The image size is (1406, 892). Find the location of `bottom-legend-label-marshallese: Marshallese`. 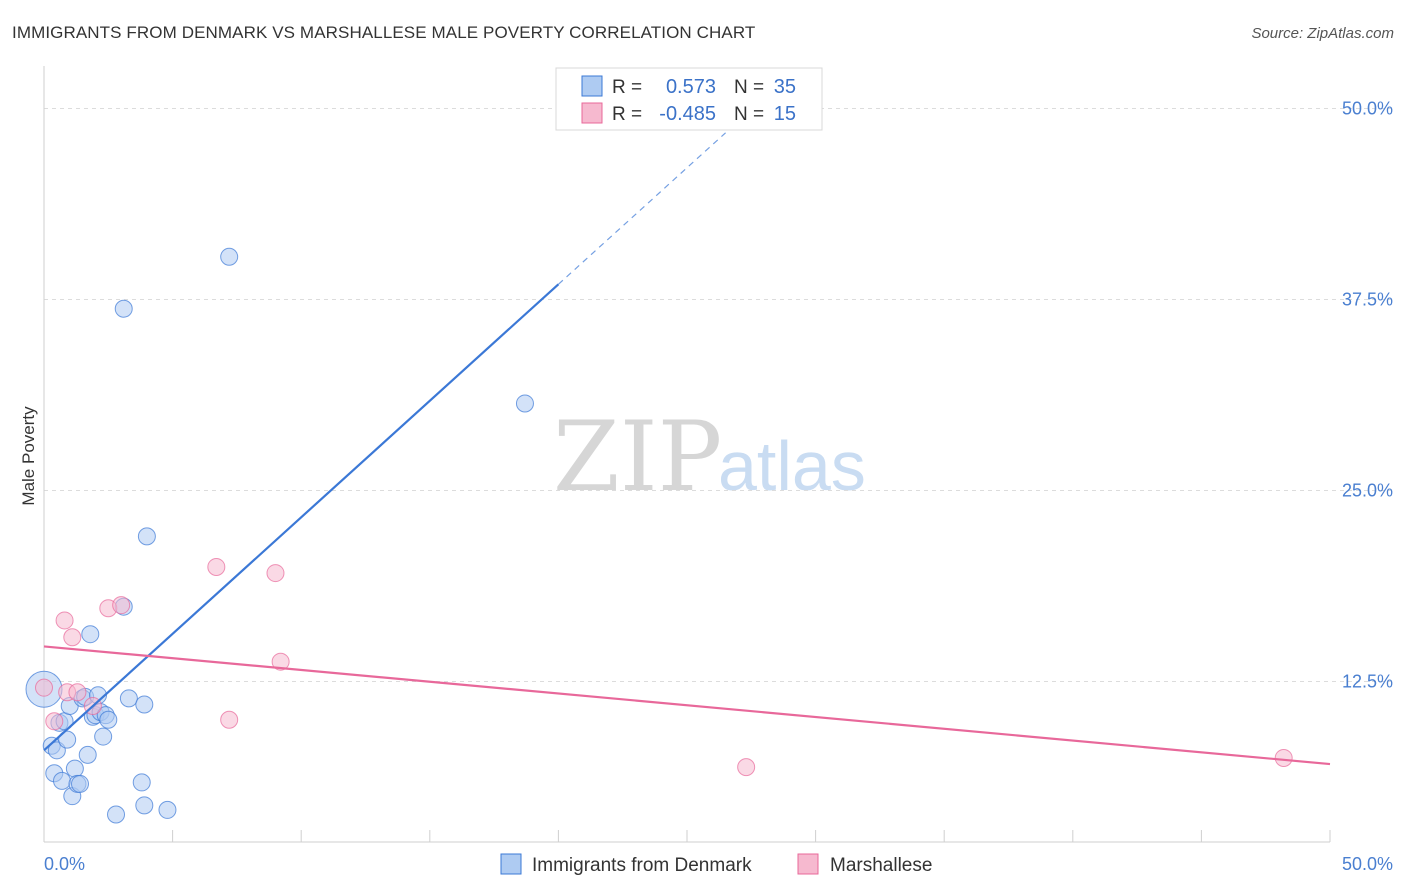

bottom-legend-label-marshallese: Marshallese is located at coordinates (881, 865).